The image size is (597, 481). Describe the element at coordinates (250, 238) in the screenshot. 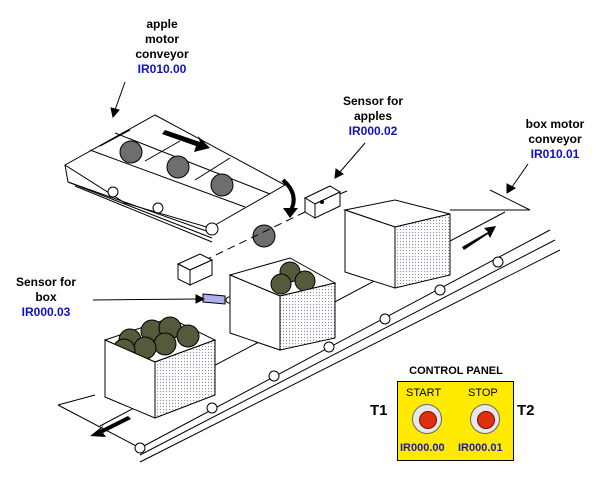

I see `sensor-beam` at that location.